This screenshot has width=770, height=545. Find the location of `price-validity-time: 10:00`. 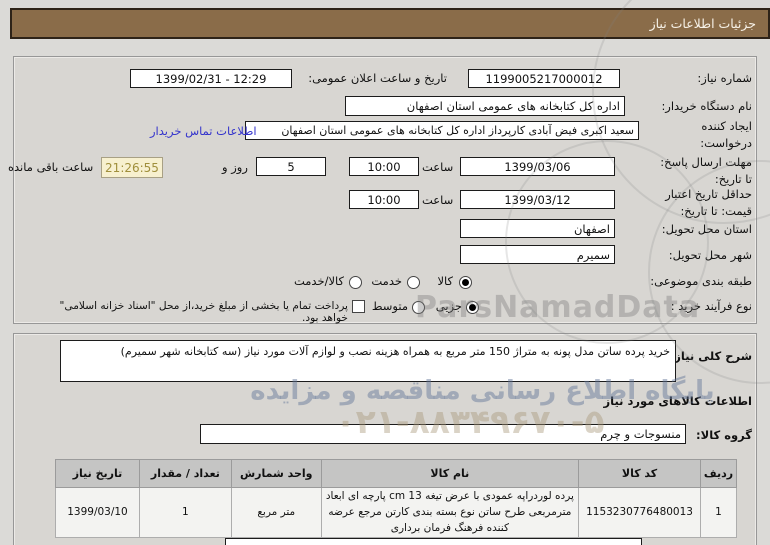

price-validity-time: 10:00 is located at coordinates (384, 199).